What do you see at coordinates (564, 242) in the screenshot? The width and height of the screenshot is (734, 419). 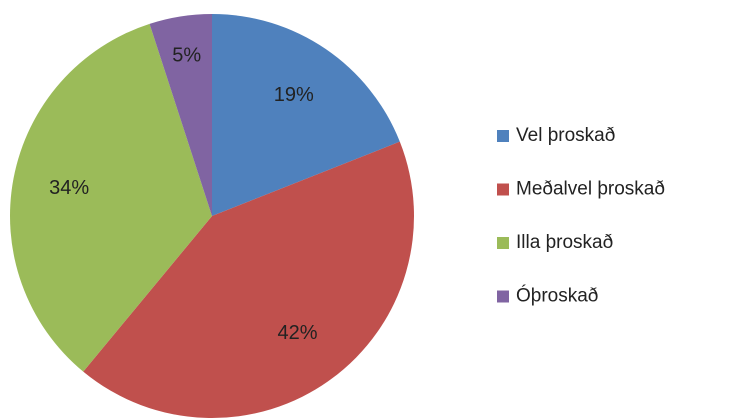 I see `legend-label: Illa þroskað` at bounding box center [564, 242].